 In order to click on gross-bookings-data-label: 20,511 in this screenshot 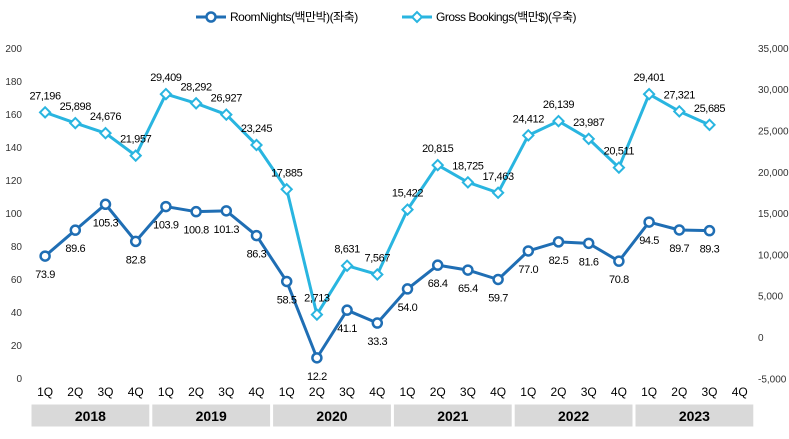, I will do `click(619, 152)`.